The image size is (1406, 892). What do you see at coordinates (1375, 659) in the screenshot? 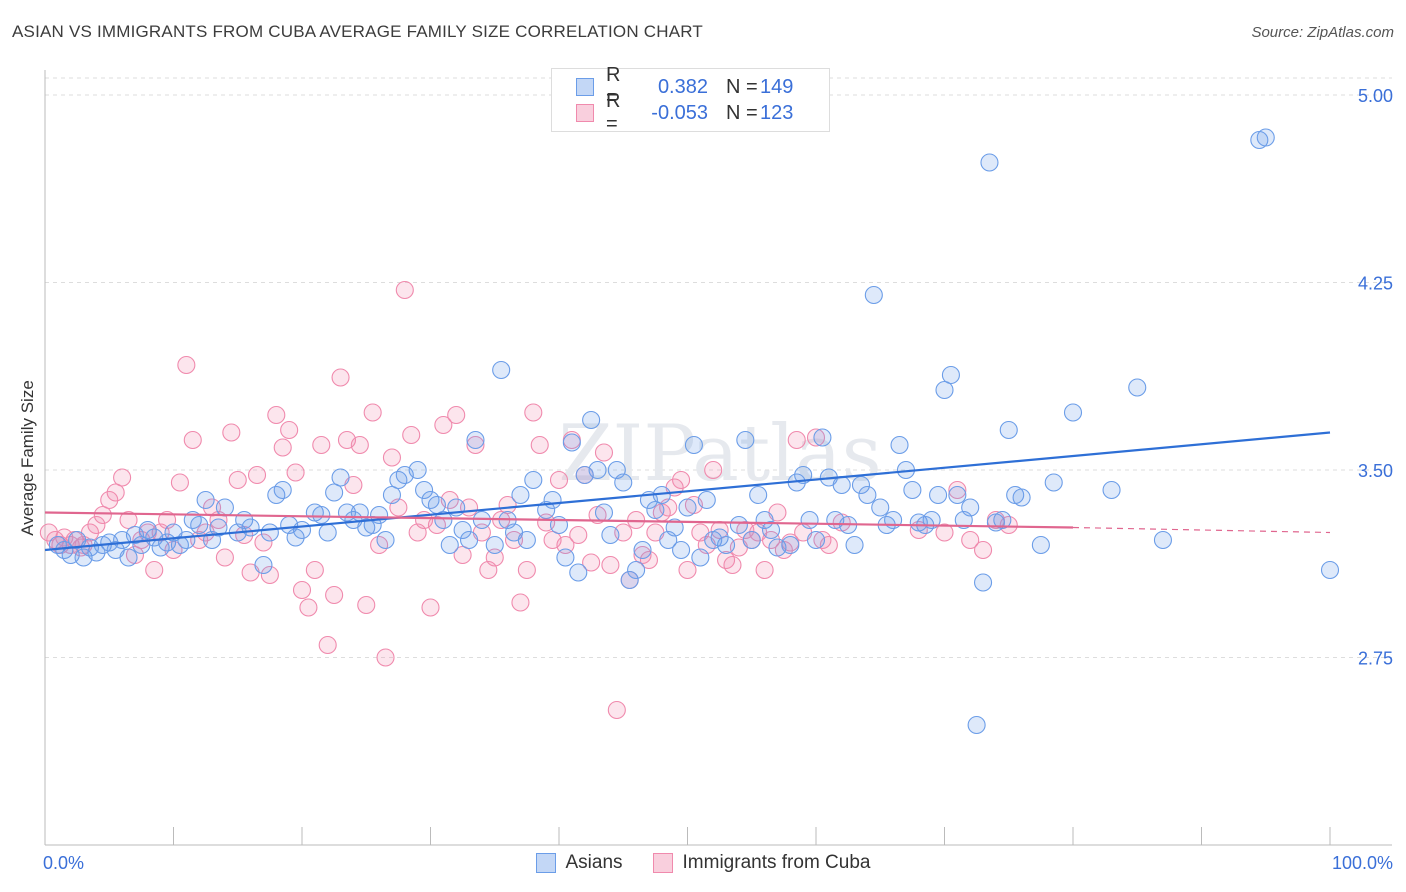
I see `y-tick-label: 2.75` at bounding box center [1375, 659].